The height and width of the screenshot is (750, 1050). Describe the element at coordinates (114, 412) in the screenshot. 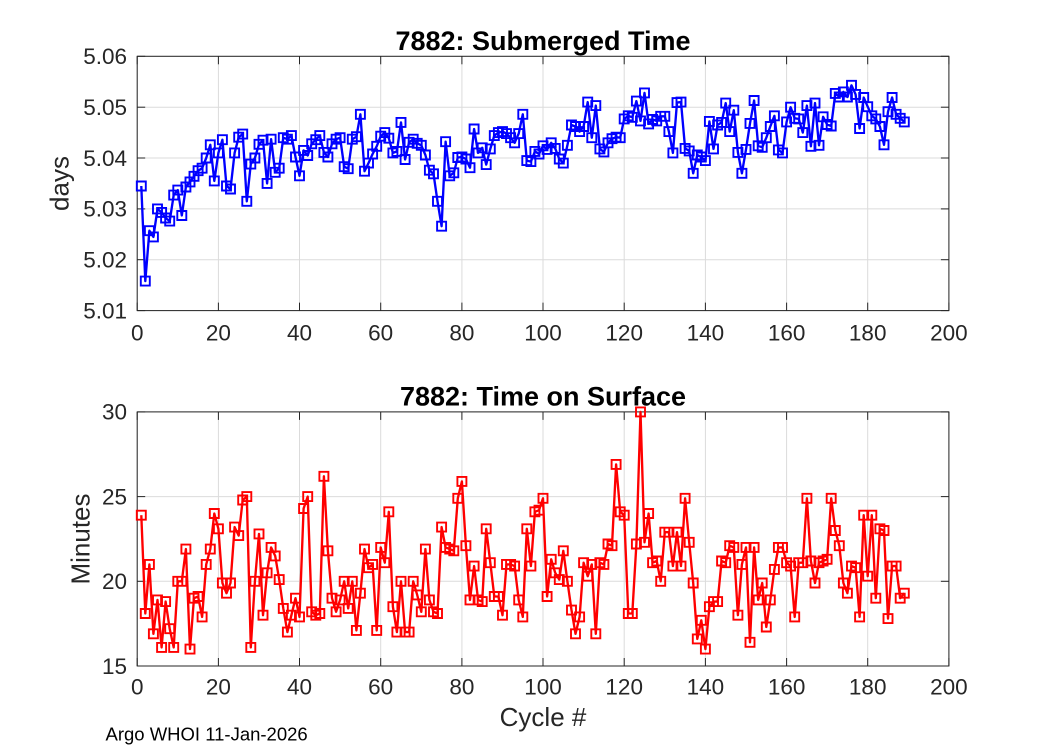

I see `svg-text: 30` at that location.